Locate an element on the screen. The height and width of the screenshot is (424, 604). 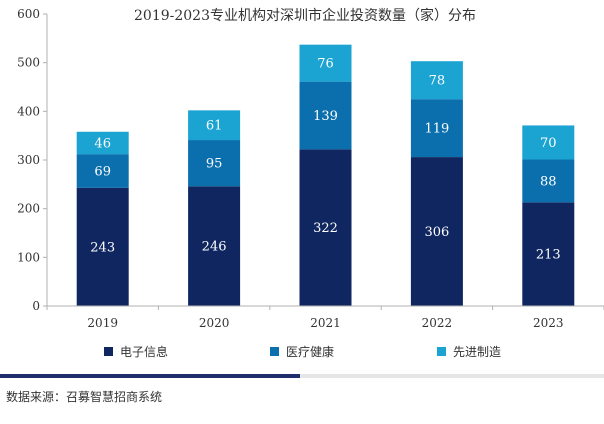
bar-value-label: 95 is located at coordinates (214, 164).